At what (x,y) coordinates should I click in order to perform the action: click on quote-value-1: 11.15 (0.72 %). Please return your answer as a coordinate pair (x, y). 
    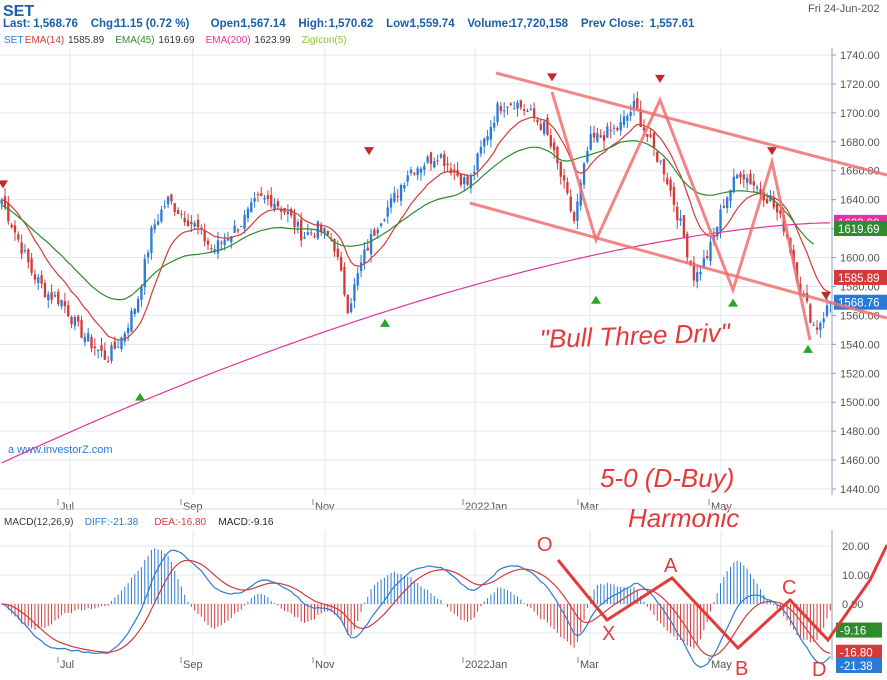
    Looking at the image, I should click on (151, 24).